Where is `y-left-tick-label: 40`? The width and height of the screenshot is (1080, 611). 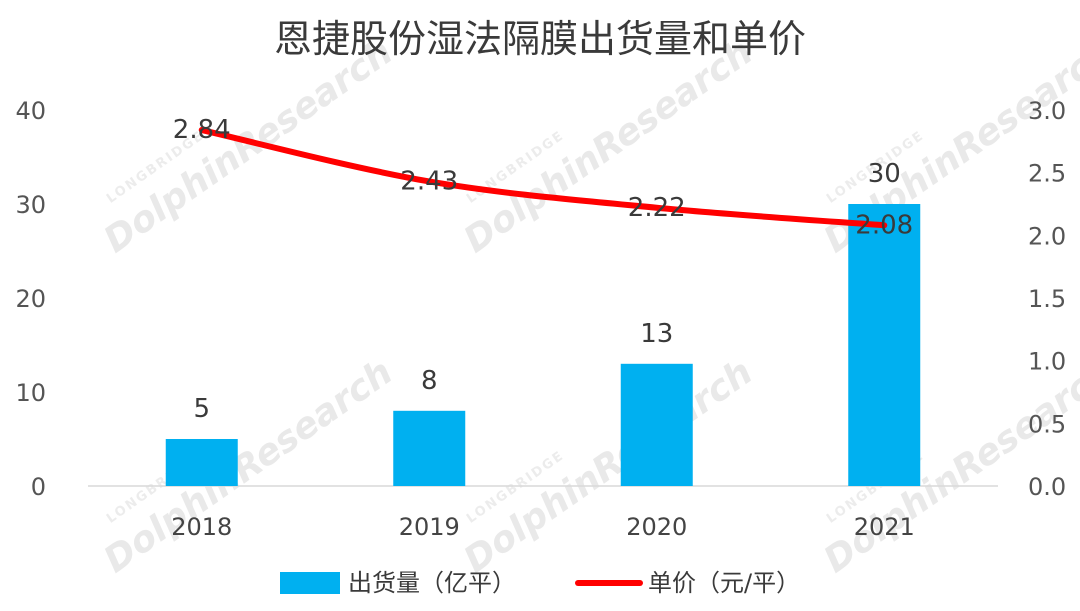 y-left-tick-label: 40 is located at coordinates (30, 111).